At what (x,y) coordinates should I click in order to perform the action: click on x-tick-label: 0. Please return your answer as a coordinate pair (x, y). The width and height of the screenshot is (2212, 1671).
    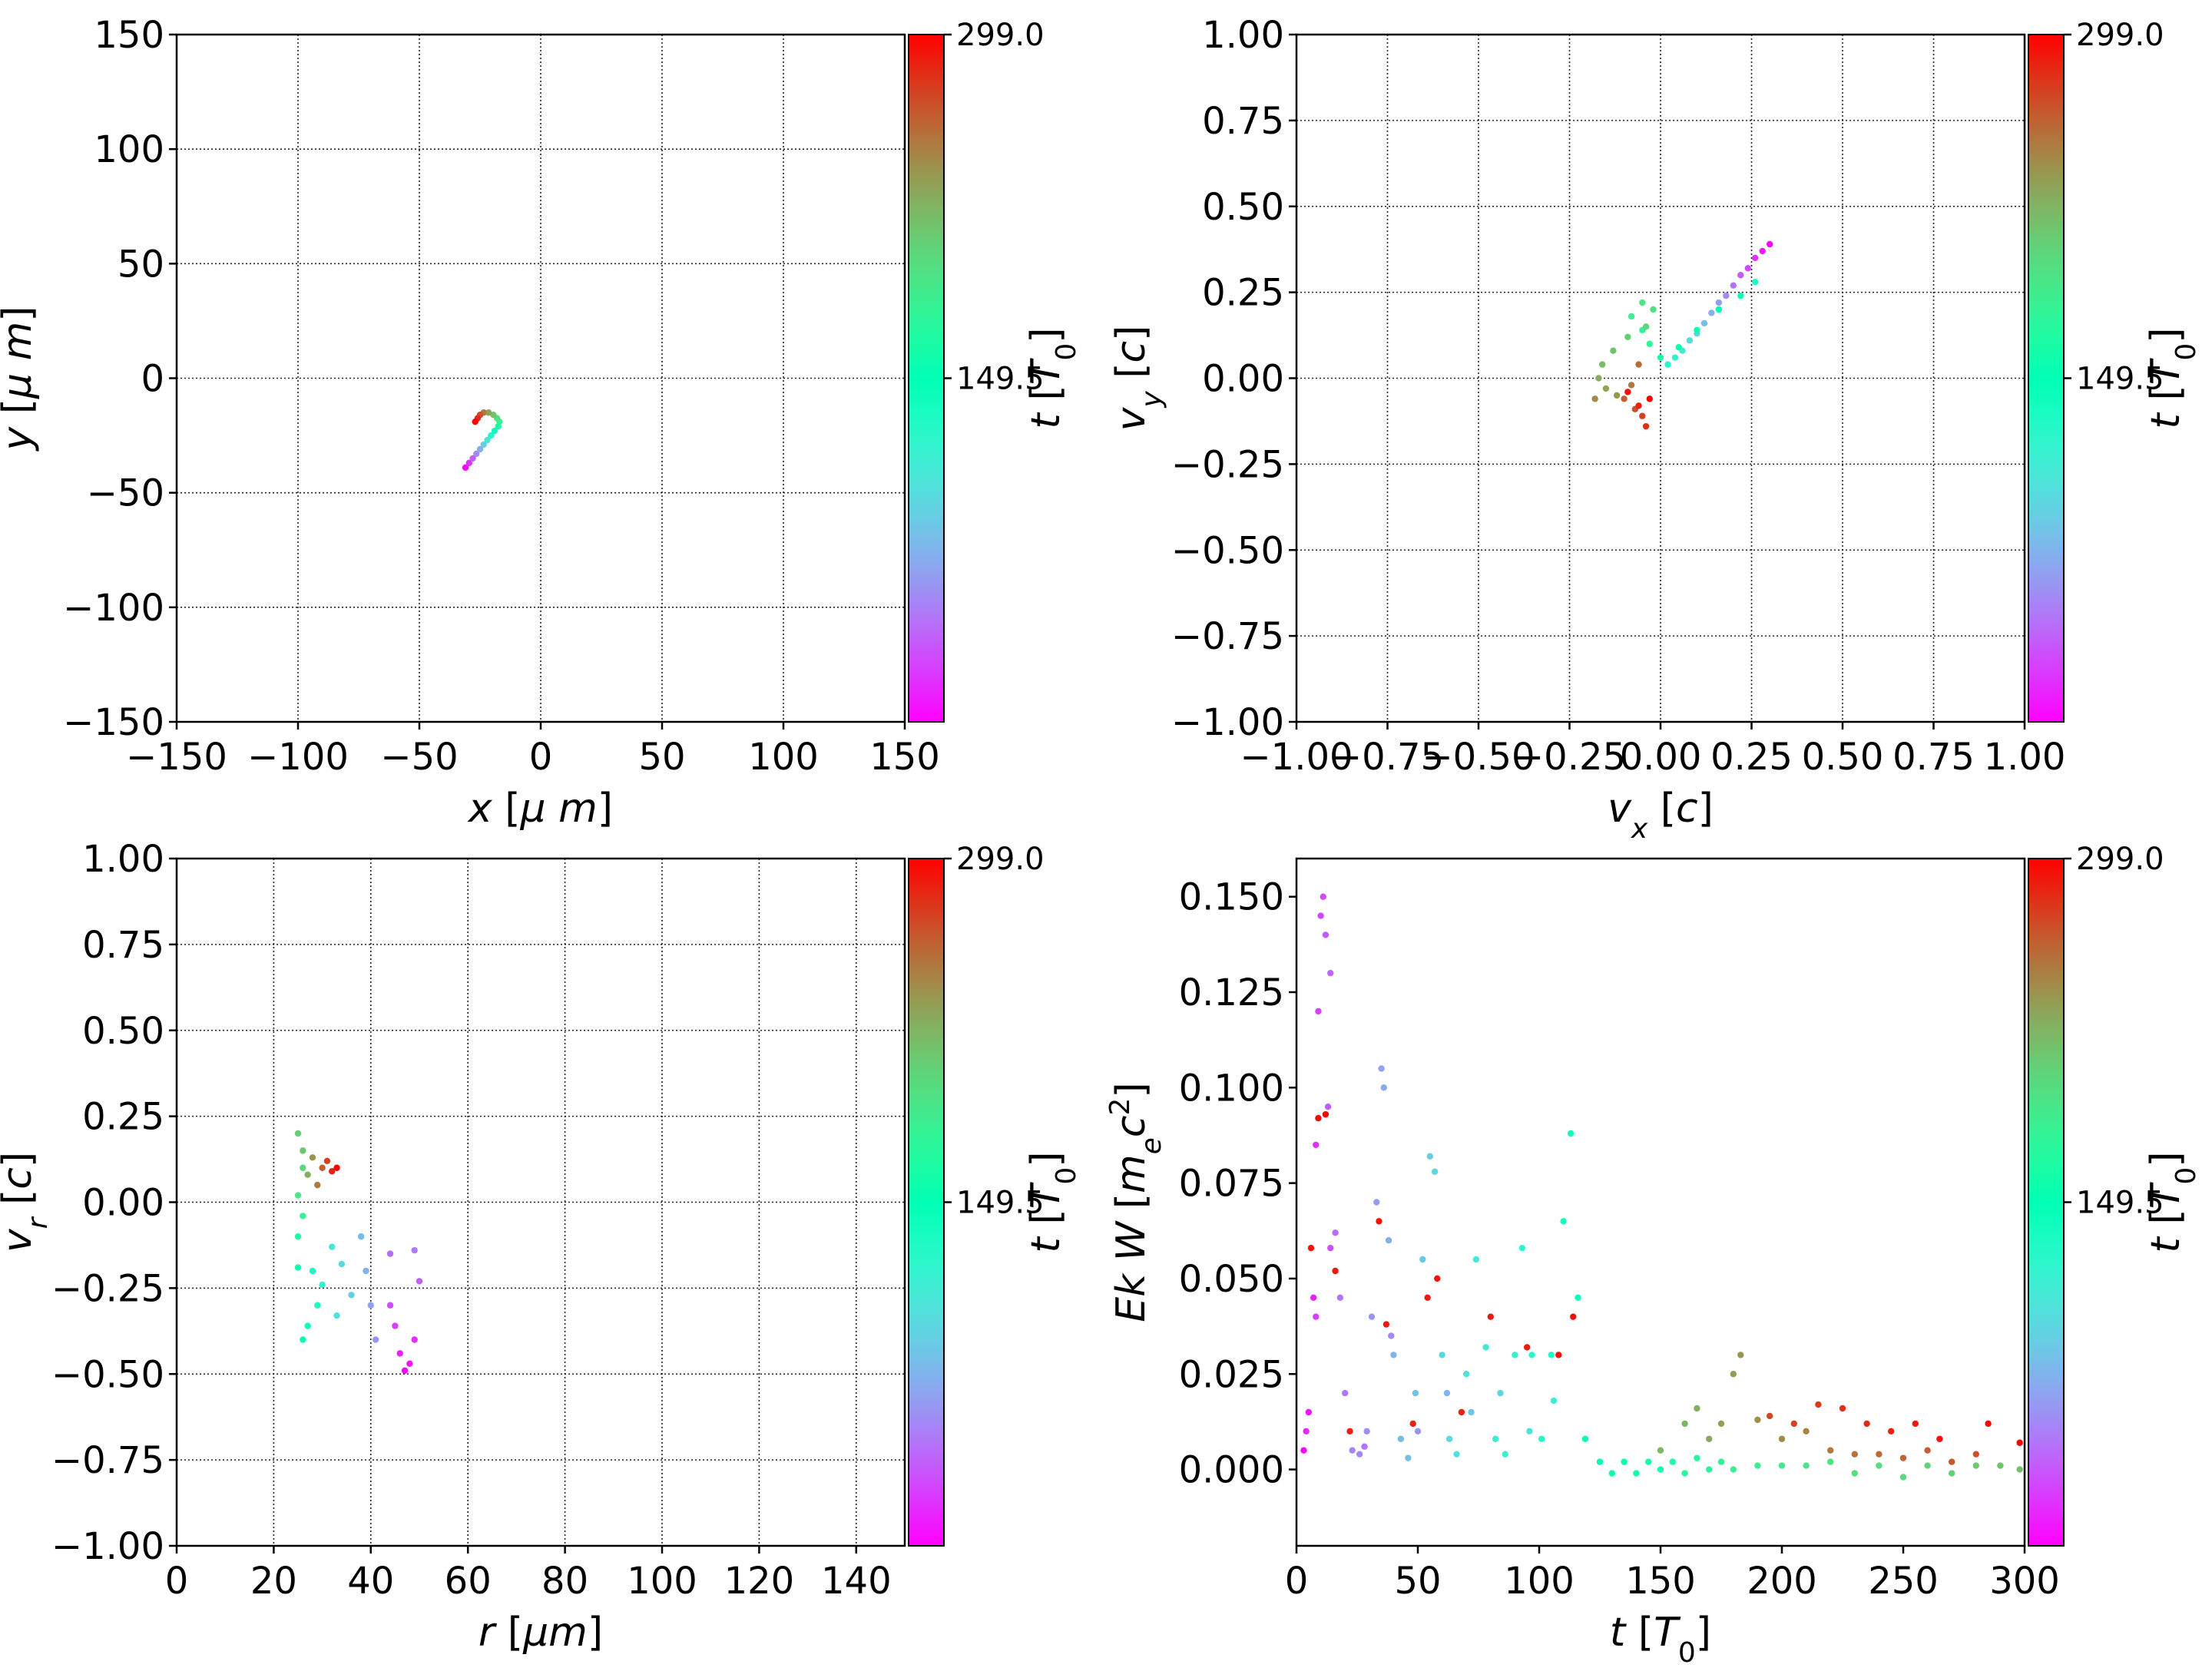
    Looking at the image, I should click on (541, 757).